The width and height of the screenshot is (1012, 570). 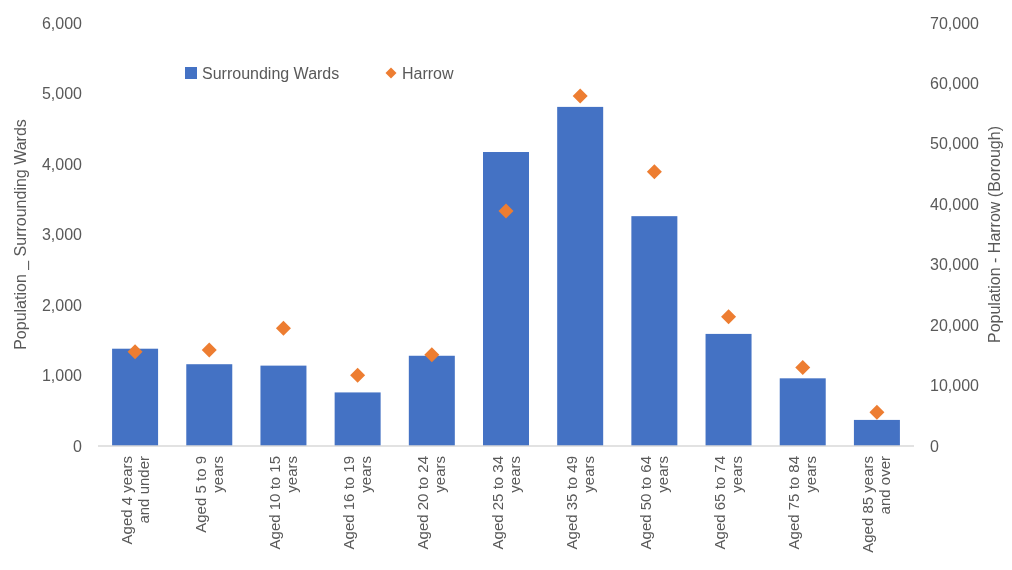 I want to click on y-tick-label: 4,000, so click(x=62, y=164).